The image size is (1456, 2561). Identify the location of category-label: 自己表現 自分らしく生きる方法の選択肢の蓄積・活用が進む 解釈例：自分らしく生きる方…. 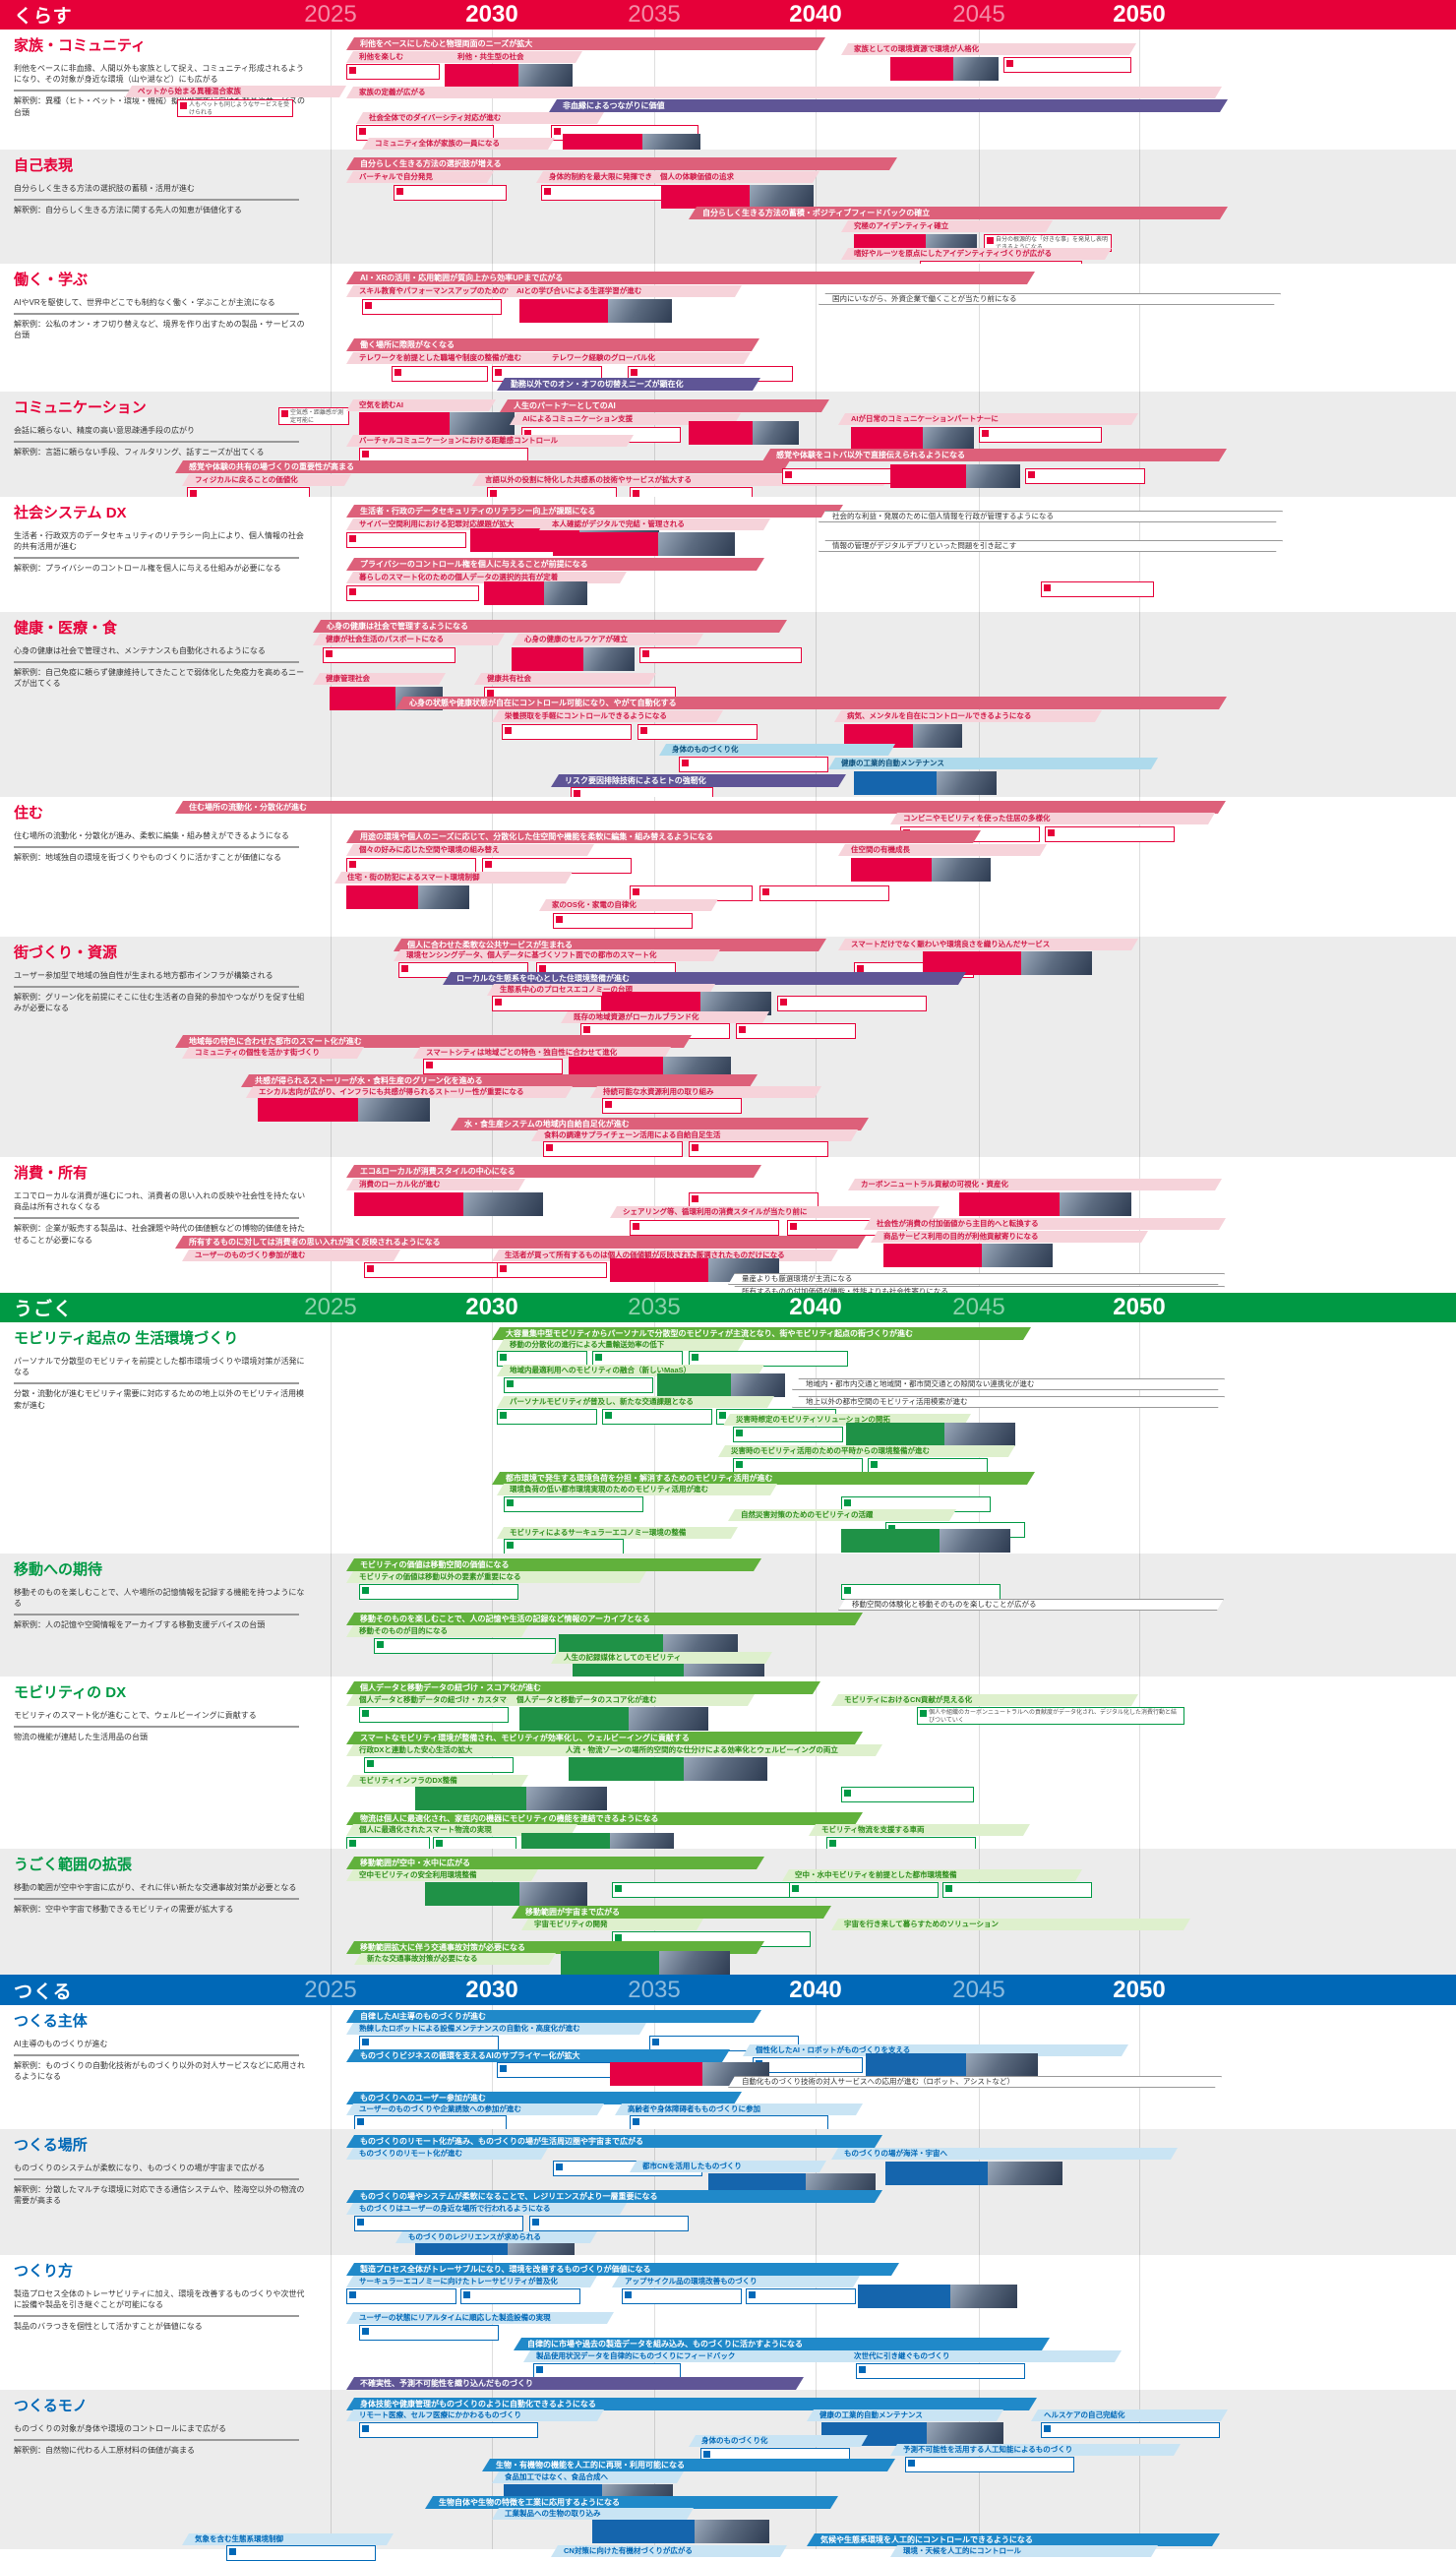
(161, 186).